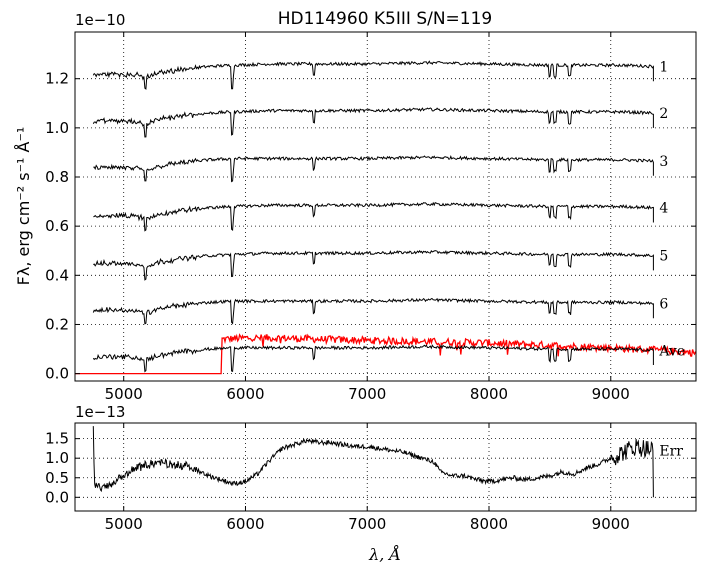  Describe the element at coordinates (57, 478) in the screenshot. I see `y-tick-label: 0.5` at that location.